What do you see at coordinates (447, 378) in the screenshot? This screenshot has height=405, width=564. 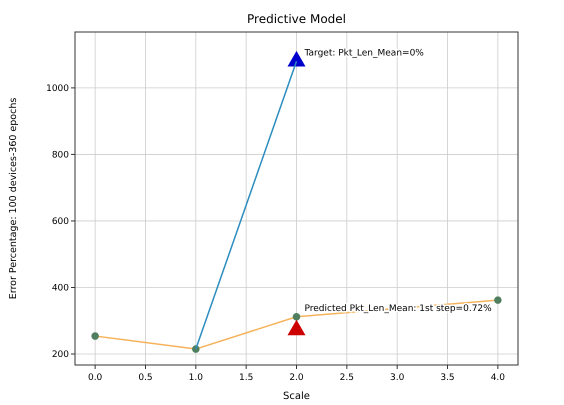 I see `x-tick-label: 3.5` at bounding box center [447, 378].